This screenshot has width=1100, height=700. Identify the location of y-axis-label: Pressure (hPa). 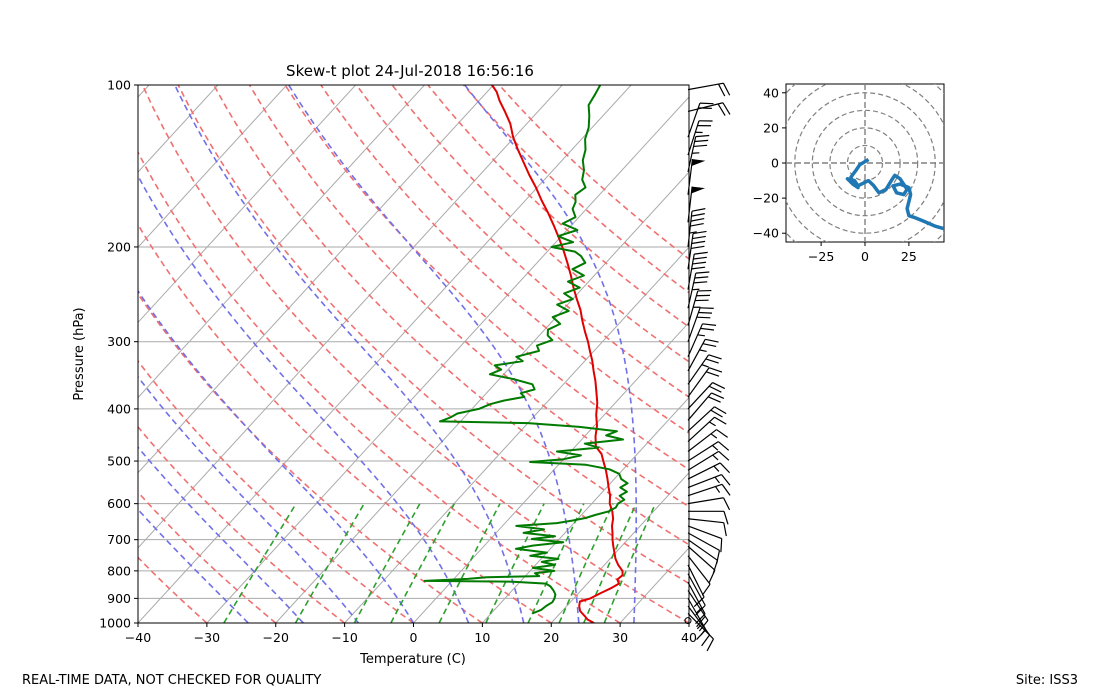
(79, 353).